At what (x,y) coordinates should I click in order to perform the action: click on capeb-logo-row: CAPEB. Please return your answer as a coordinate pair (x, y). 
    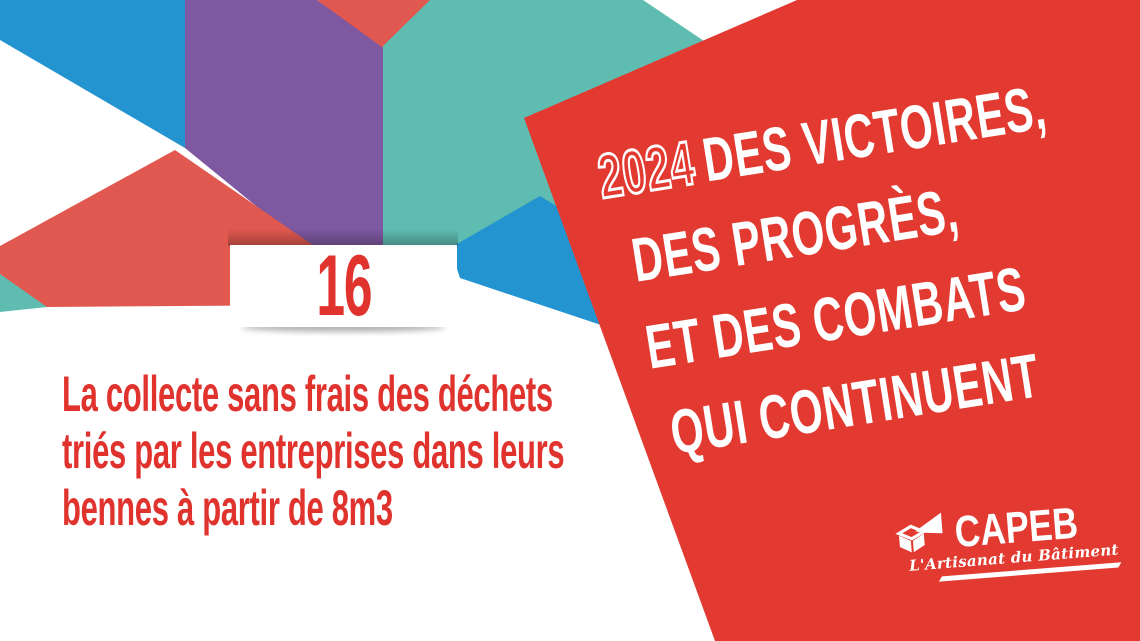
    Looking at the image, I should click on (1005, 526).